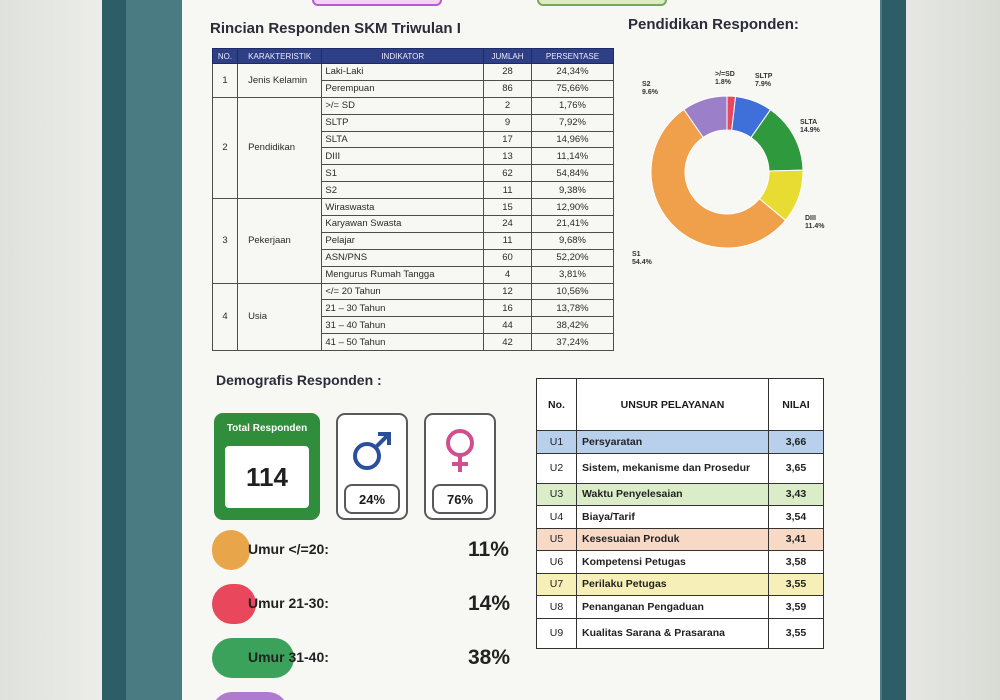  What do you see at coordinates (572, 240) in the screenshot?
I see `cell-persentase: 9,68%` at bounding box center [572, 240].